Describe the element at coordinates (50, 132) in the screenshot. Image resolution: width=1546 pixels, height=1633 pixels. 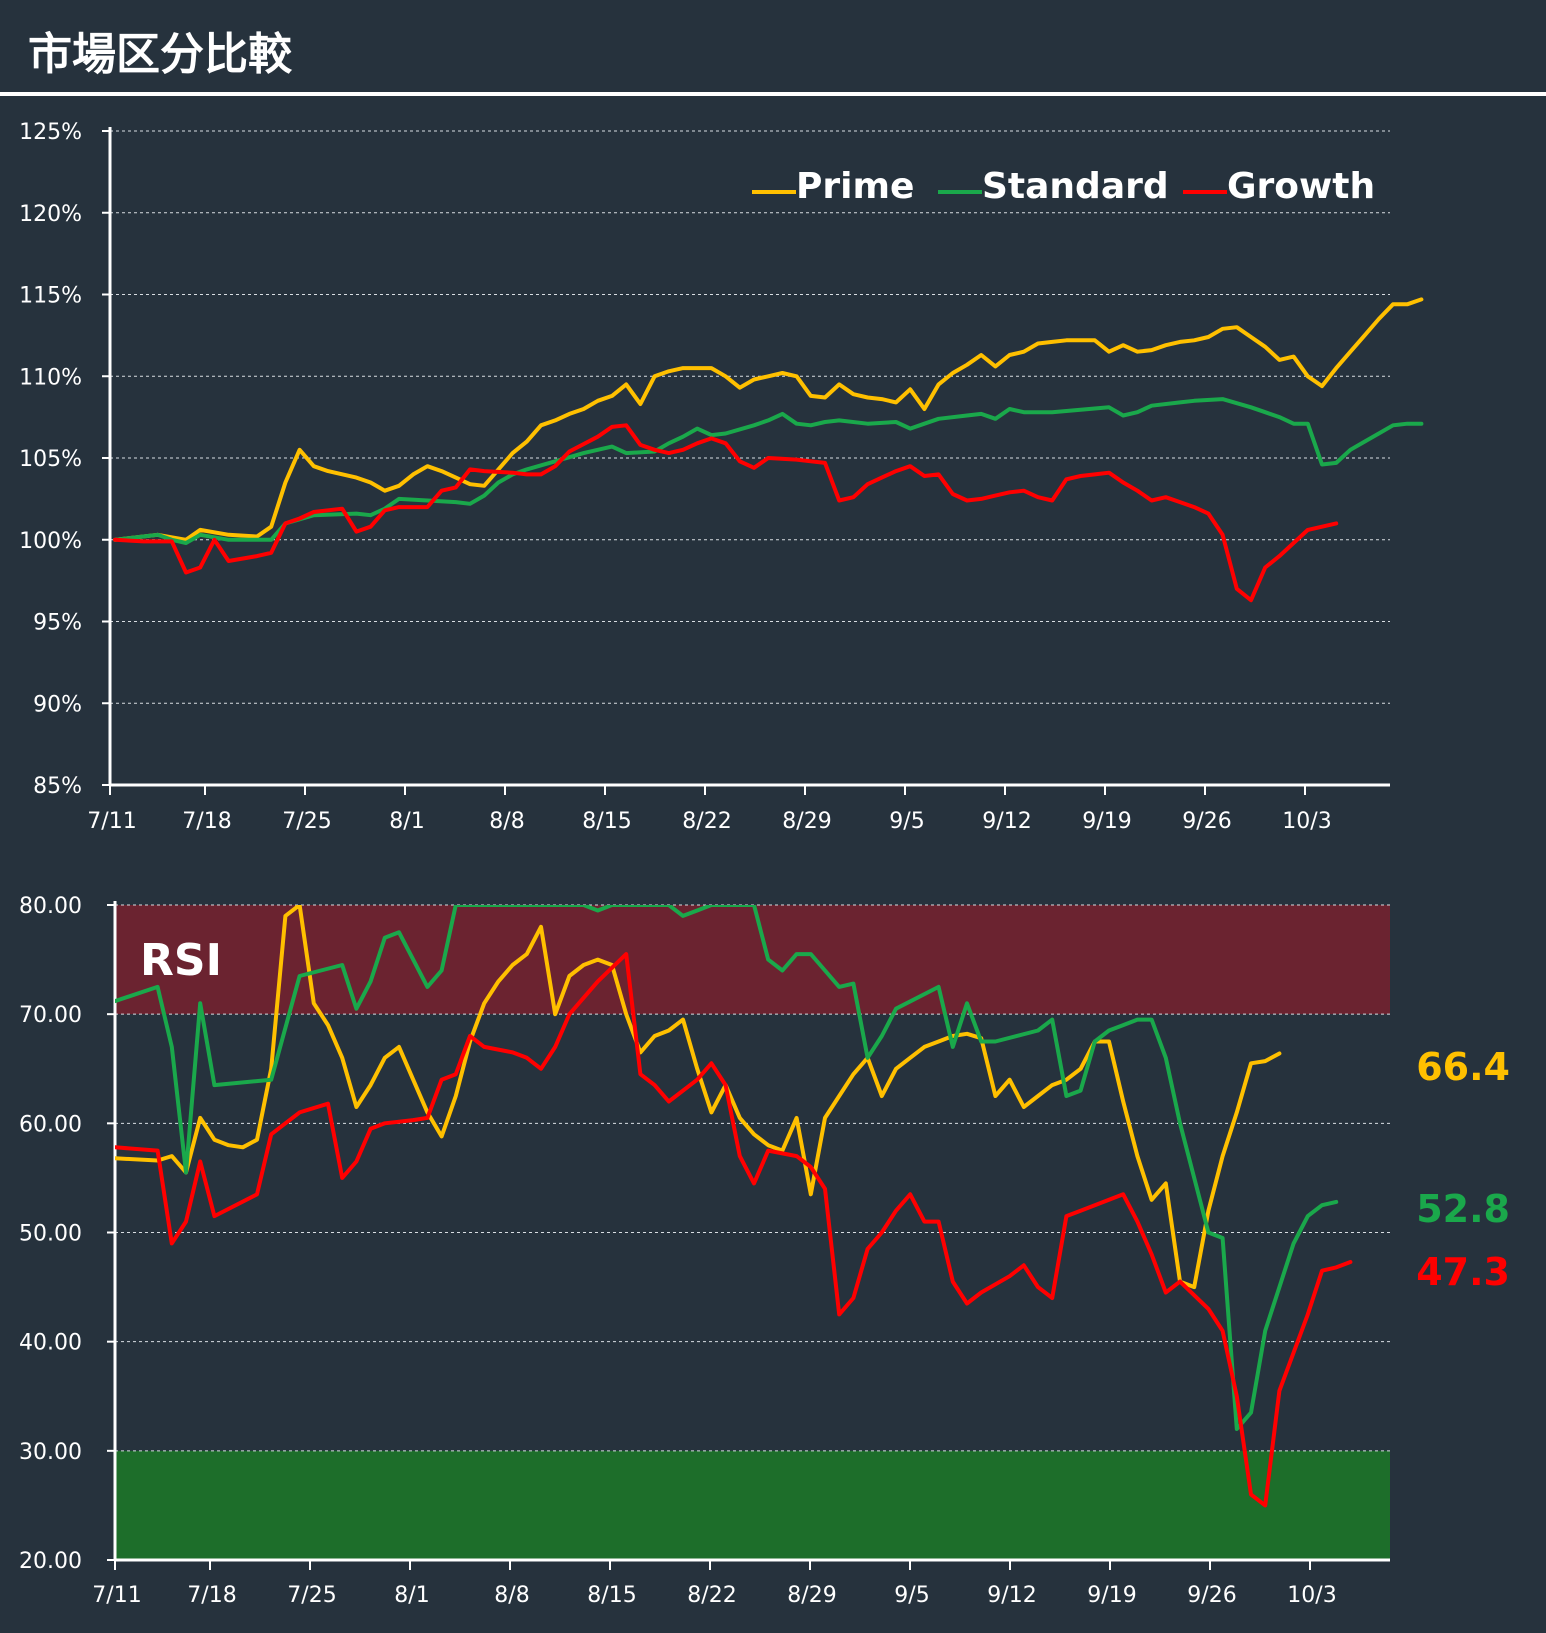
I see `y-tick-label: 125%` at that location.